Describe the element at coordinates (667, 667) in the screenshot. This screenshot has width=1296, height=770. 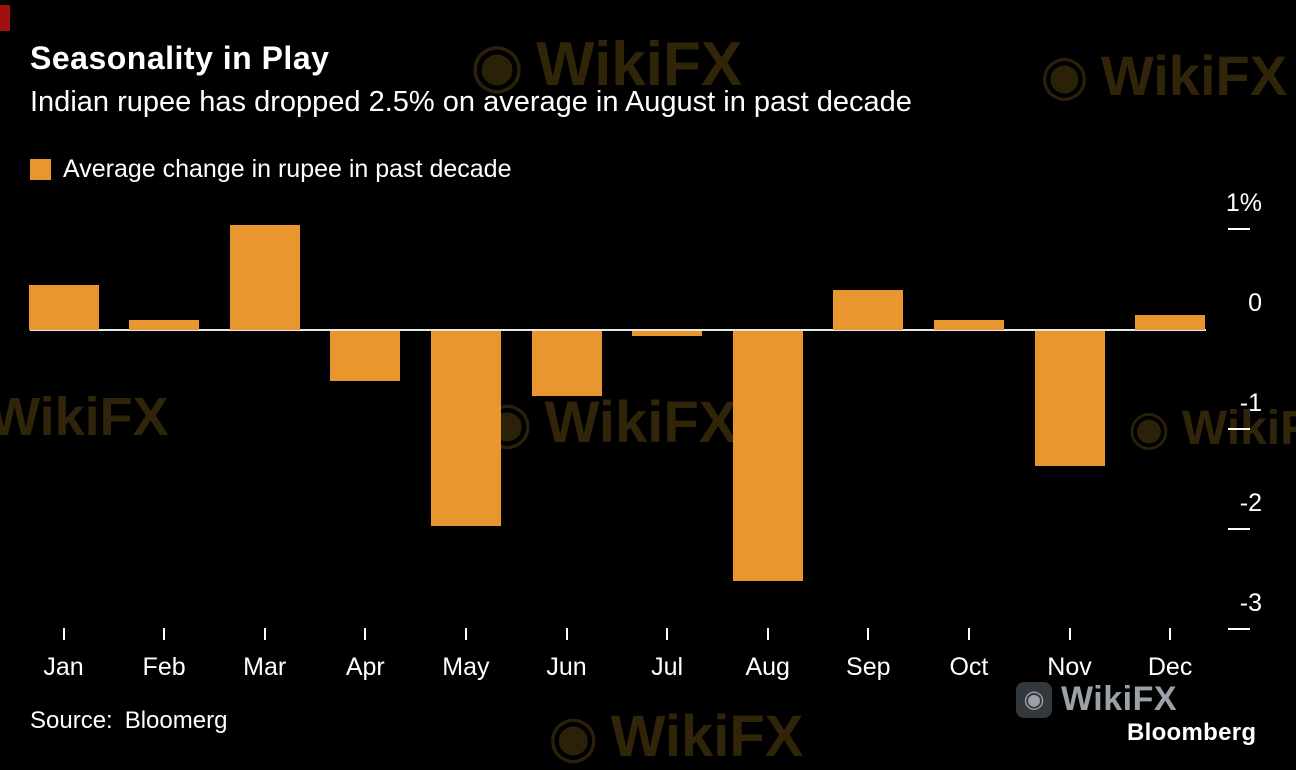
I see `x-axis-label-jul: Jul` at that location.